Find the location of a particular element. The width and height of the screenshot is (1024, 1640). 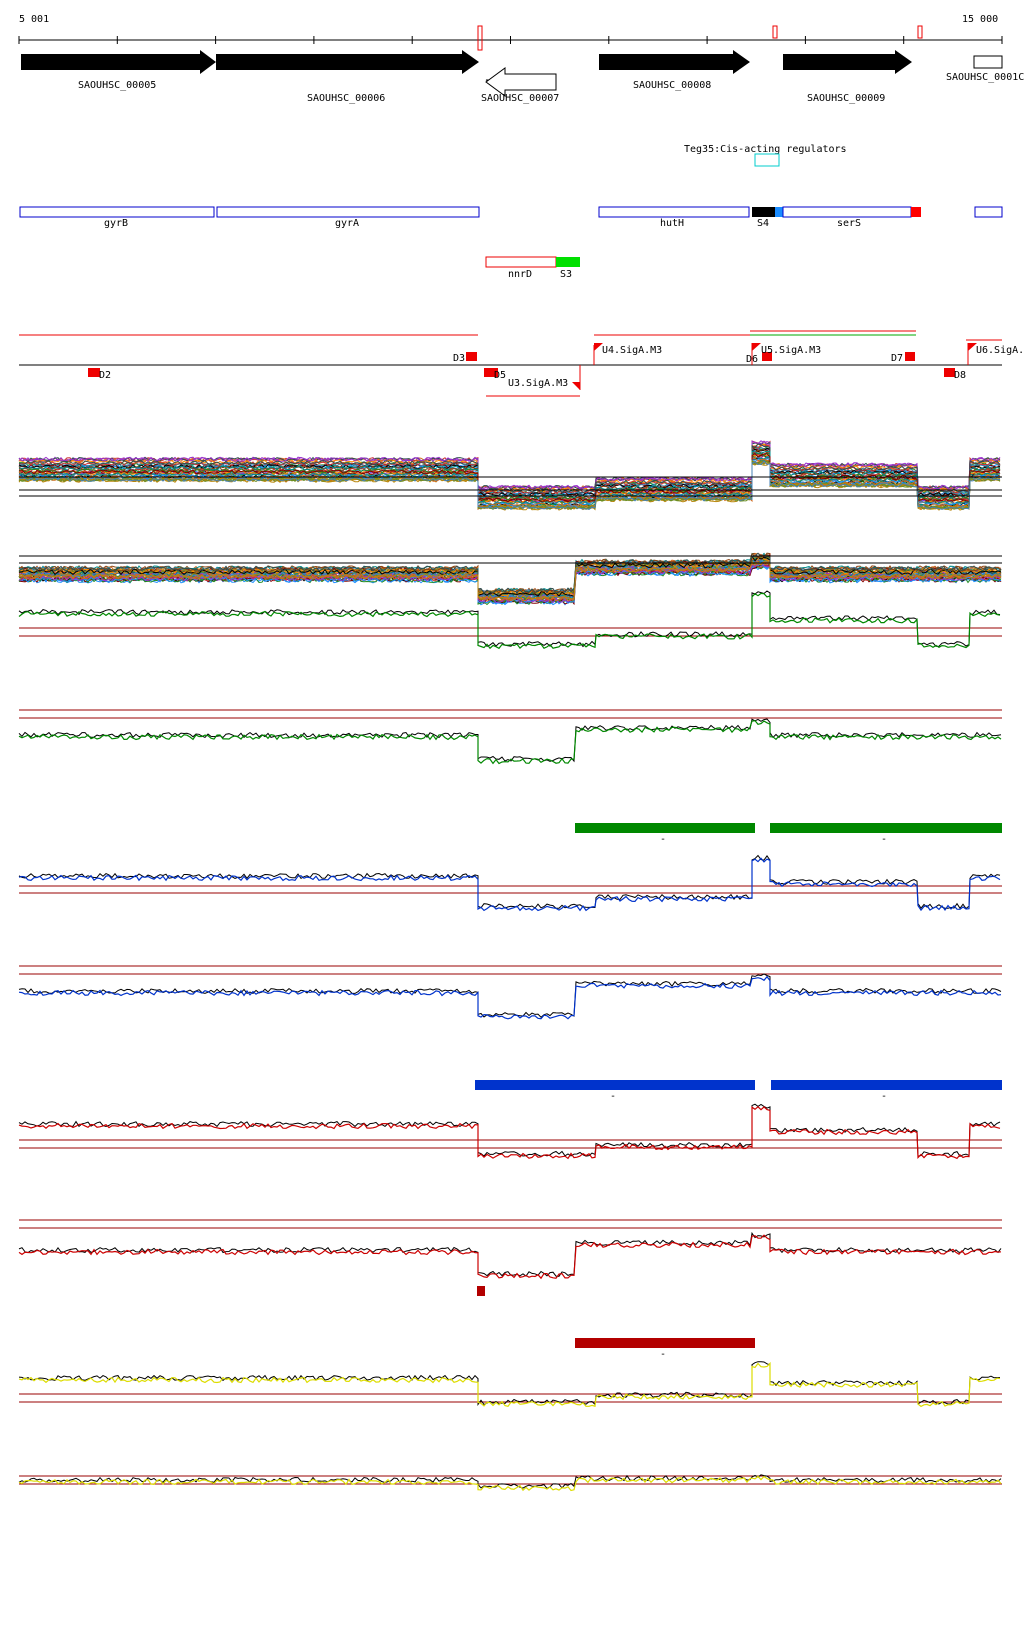

segment-down: D8 is located at coordinates (955, 374).